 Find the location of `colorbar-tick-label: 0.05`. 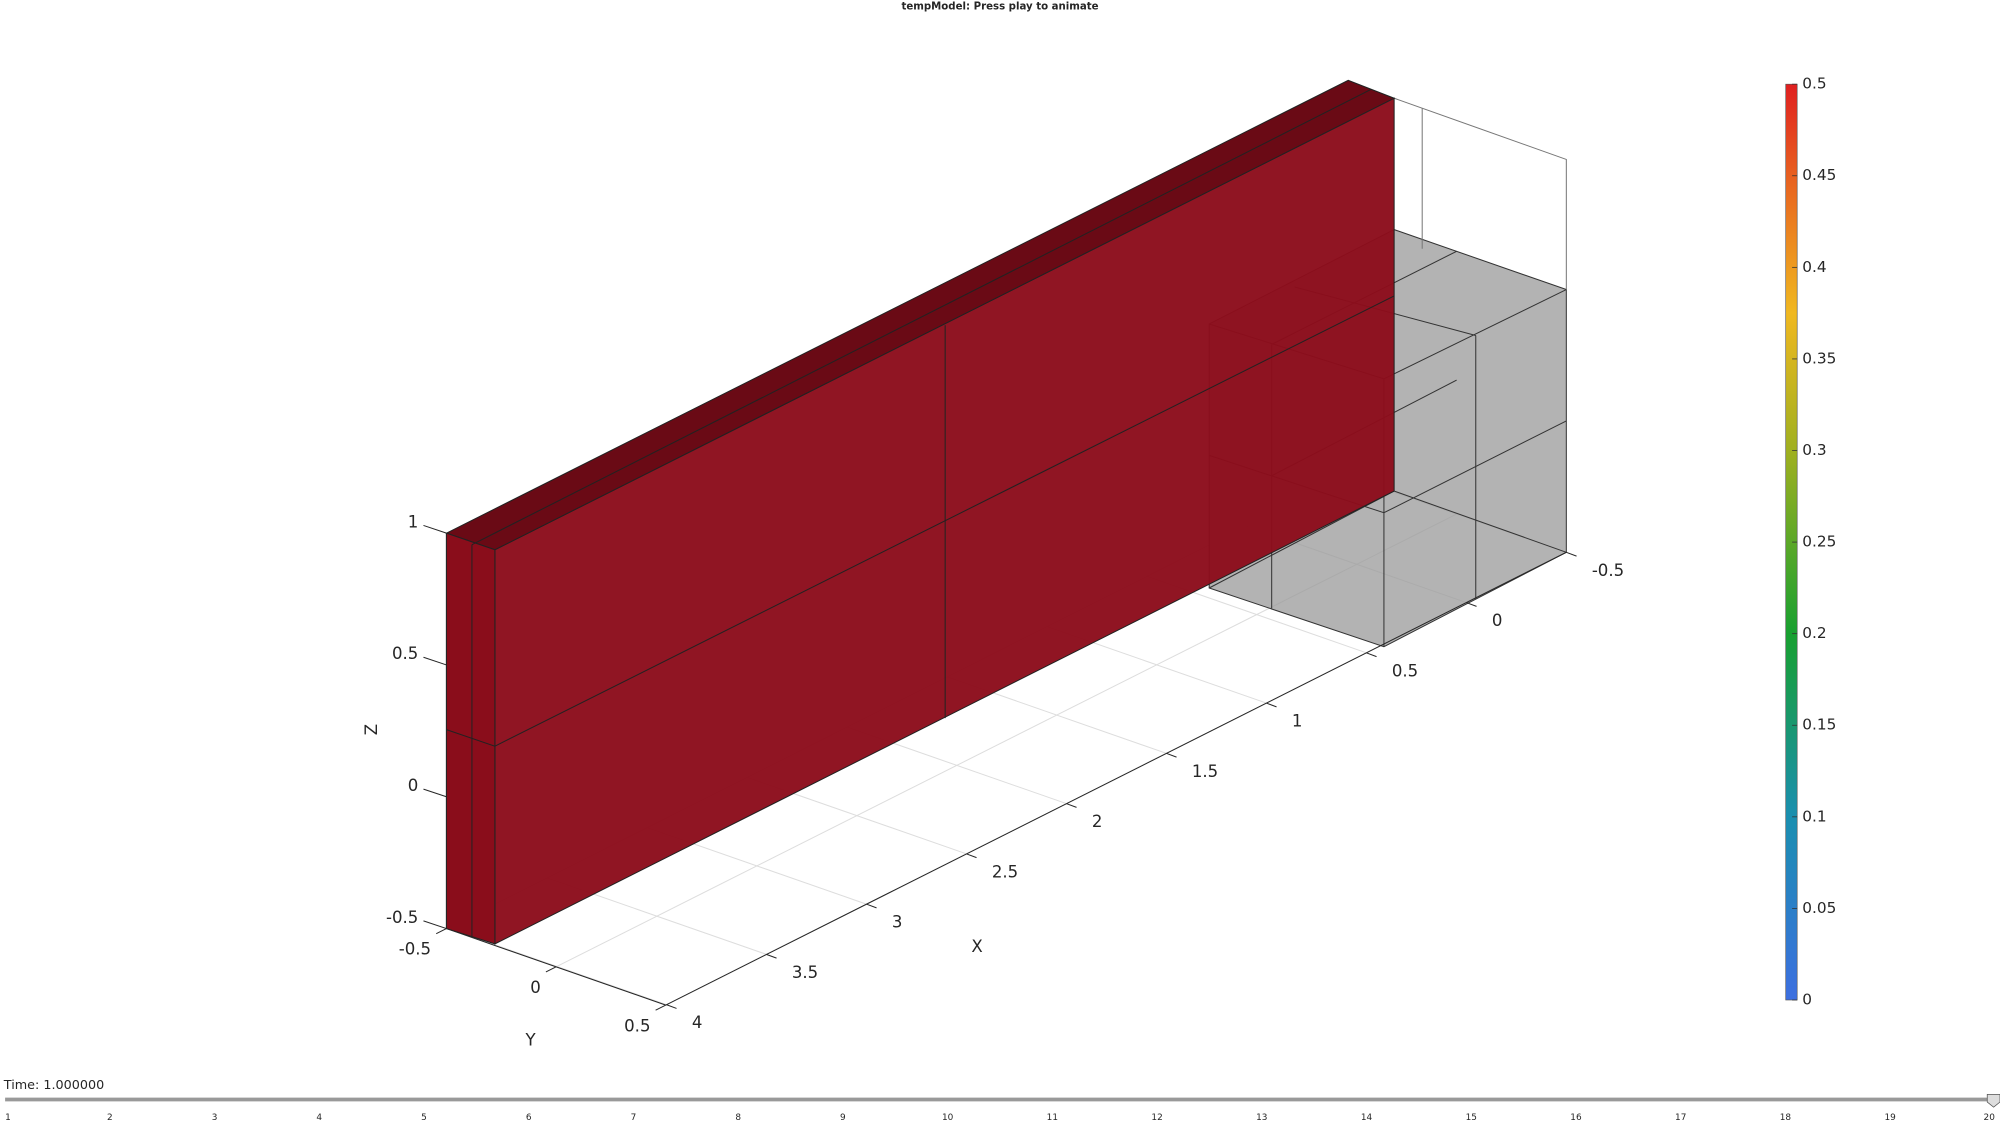

colorbar-tick-label: 0.05 is located at coordinates (1819, 908).